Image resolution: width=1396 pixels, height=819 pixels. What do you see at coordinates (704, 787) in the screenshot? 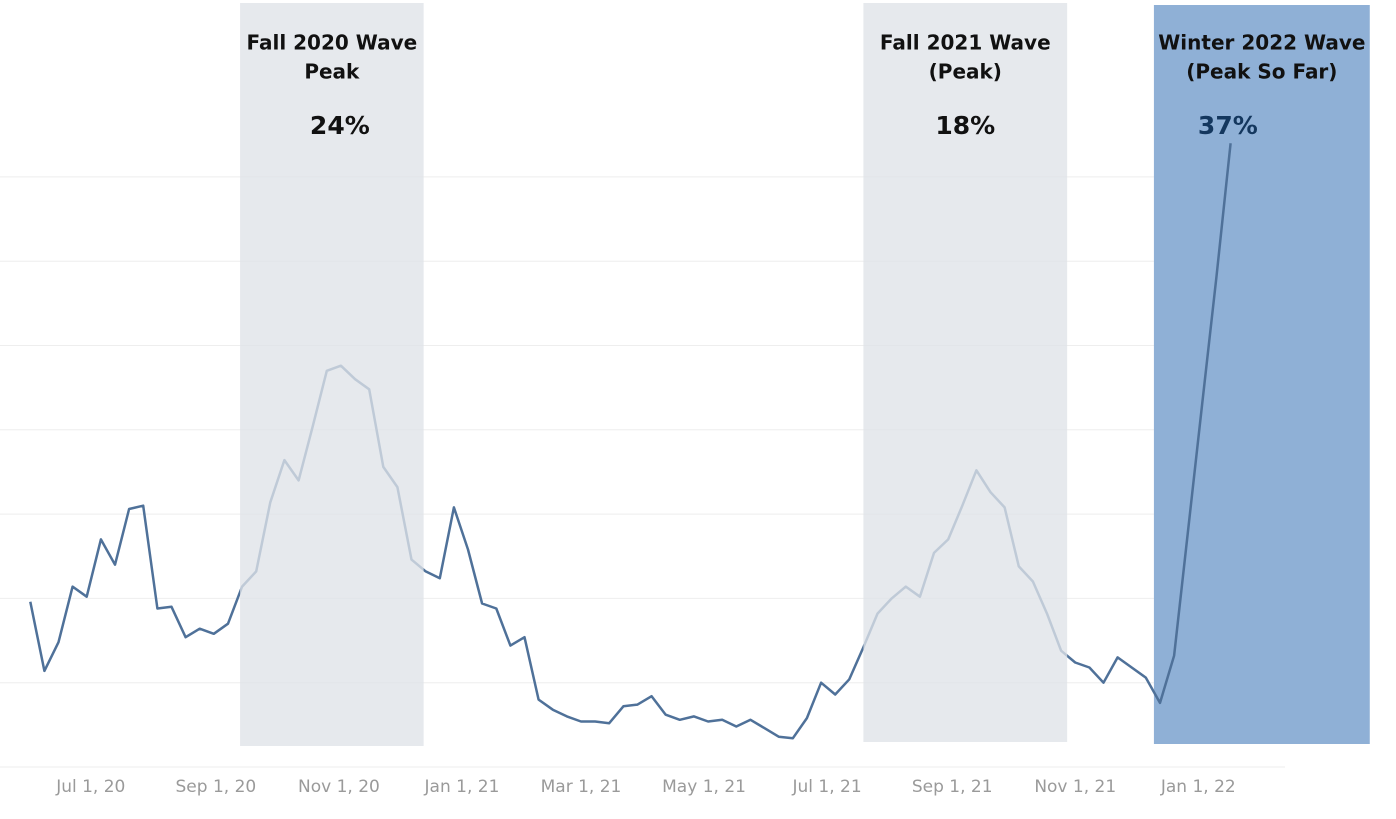
I see `x-tick-label: May 1, 21` at bounding box center [704, 787].